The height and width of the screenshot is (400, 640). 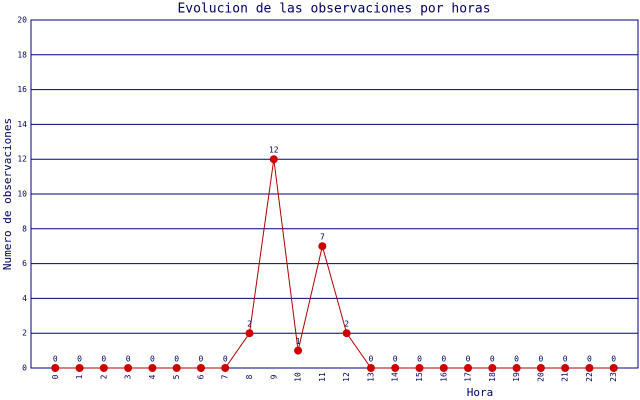 What do you see at coordinates (298, 377) in the screenshot?
I see `x-tick-label: 10` at bounding box center [298, 377].